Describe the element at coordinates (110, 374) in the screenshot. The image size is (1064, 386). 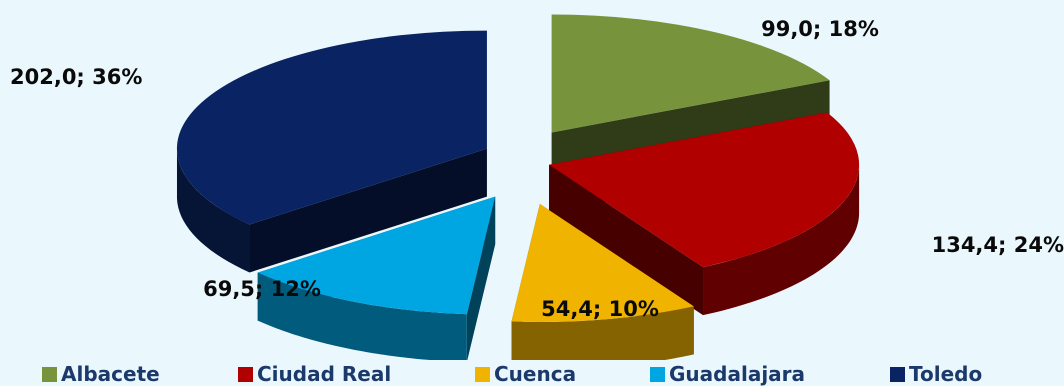
I see `legend-label: Albacete` at that location.